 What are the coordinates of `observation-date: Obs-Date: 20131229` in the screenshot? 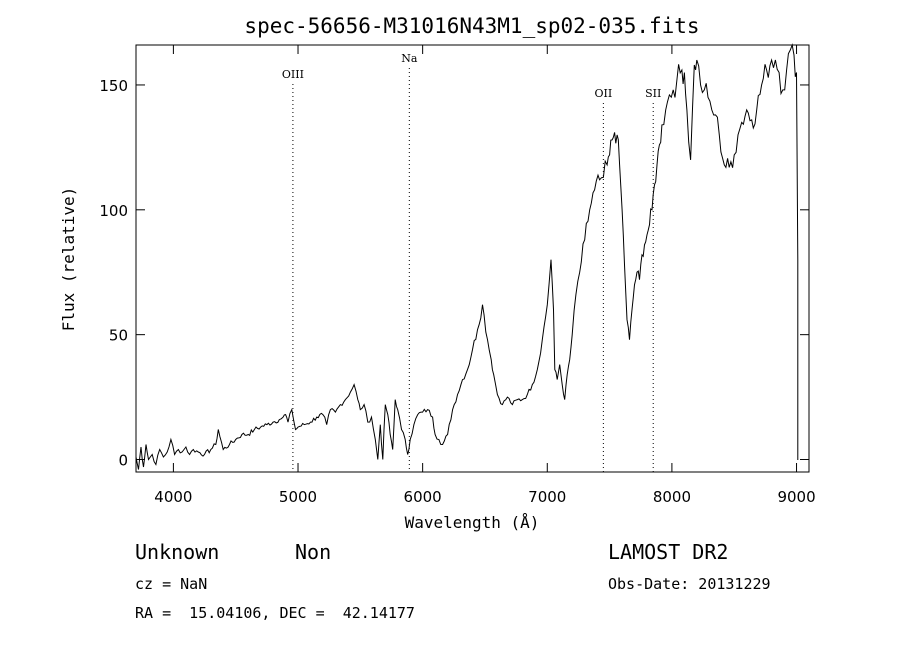 It's located at (689, 584).